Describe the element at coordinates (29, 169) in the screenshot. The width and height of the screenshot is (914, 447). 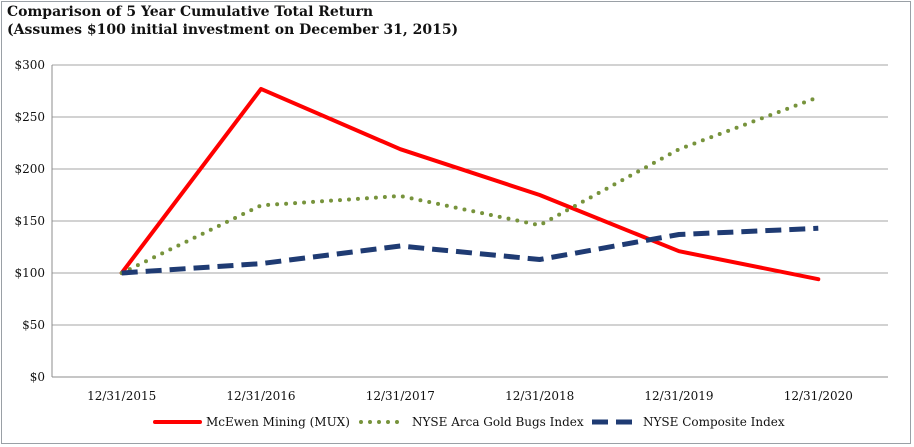
I see `y-tick-label: $200` at that location.